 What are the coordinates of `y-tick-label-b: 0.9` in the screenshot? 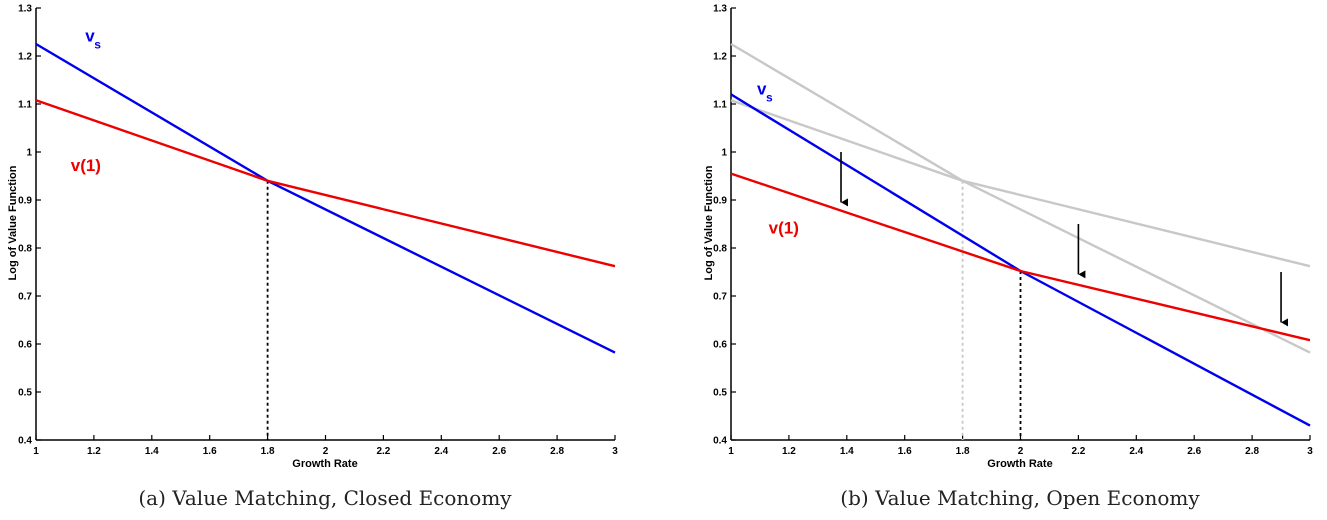 It's located at (720, 201).